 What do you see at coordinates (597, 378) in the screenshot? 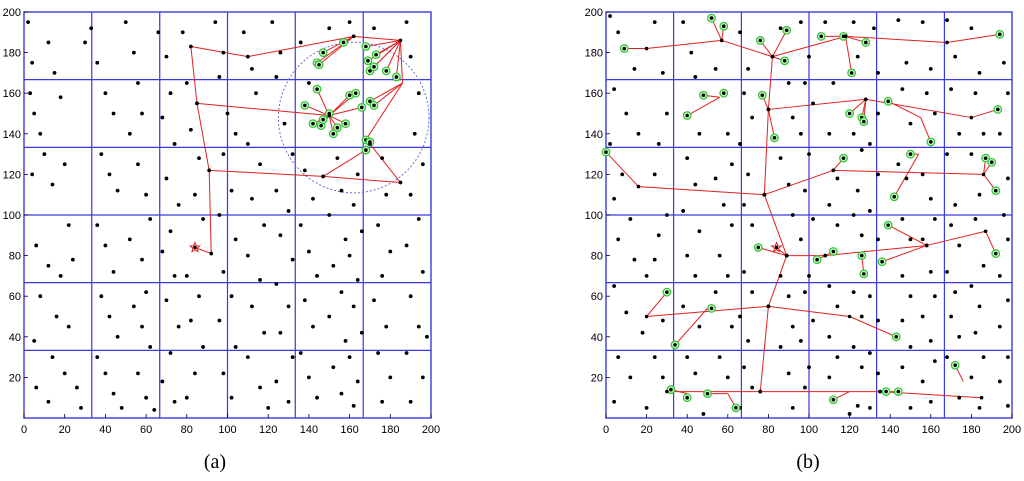
I see `y-tick-label: 20` at bounding box center [597, 378].